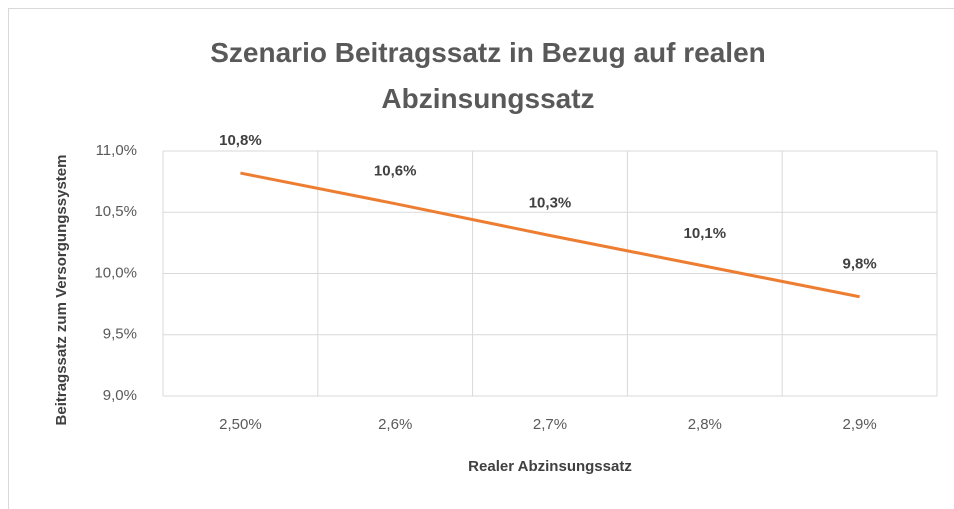  I want to click on x-tick-label: 2,9%, so click(859, 424).